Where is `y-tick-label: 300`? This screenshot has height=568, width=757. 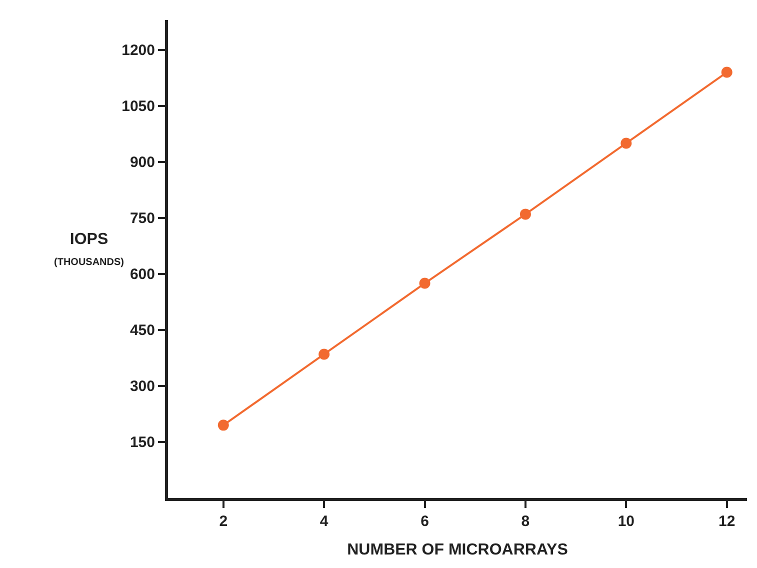
y-tick-label: 300 is located at coordinates (142, 387).